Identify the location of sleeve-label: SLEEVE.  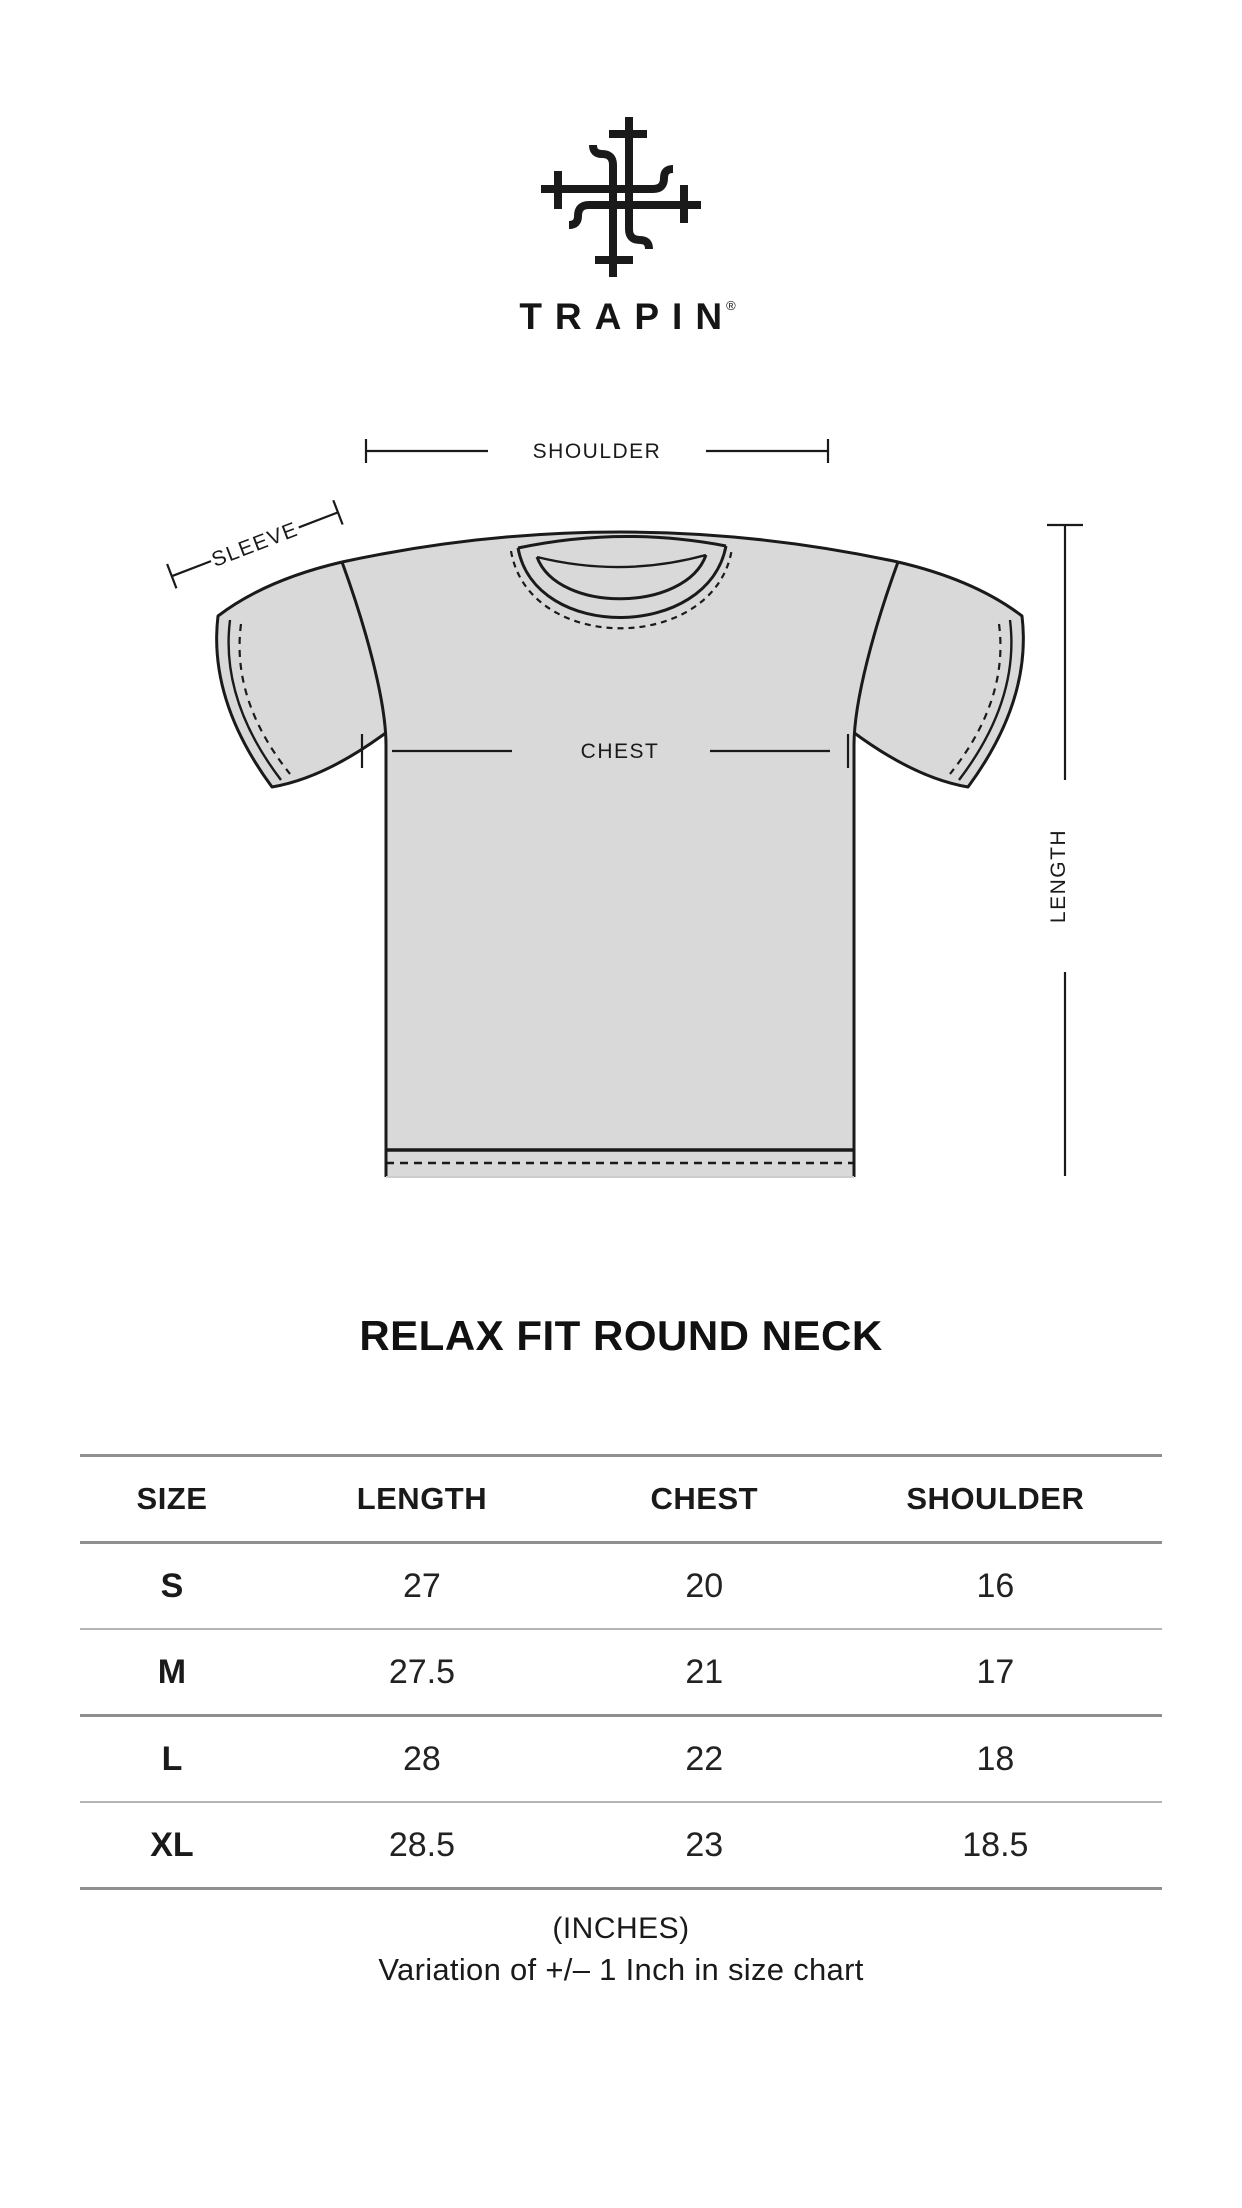
(255, 545).